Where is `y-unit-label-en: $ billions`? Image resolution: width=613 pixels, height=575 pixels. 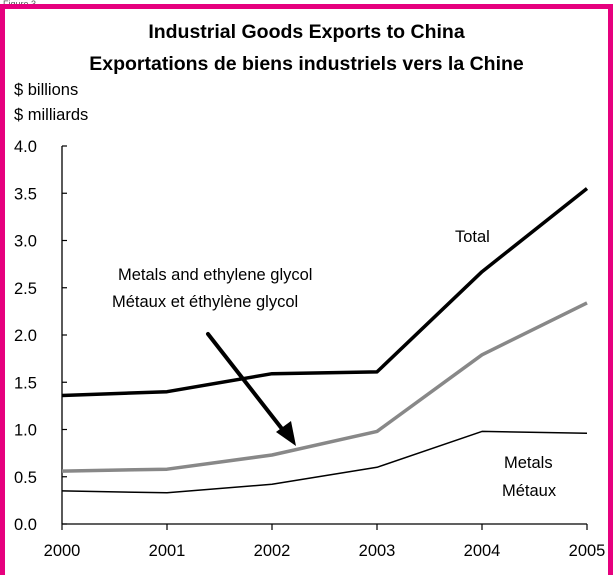
y-unit-label-en: $ billions is located at coordinates (46, 90).